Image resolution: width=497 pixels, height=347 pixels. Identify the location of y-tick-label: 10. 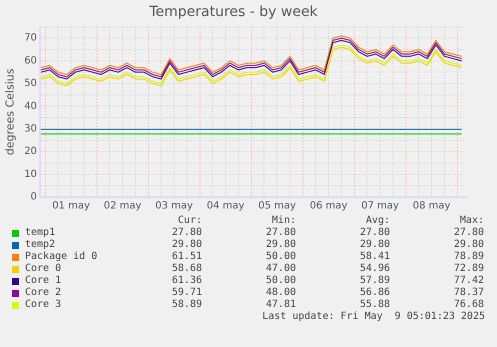
(30, 174).